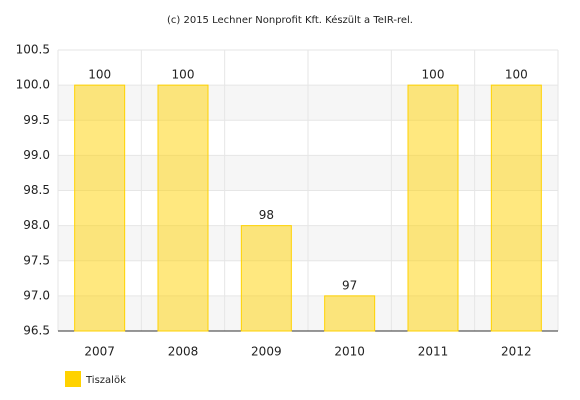 The height and width of the screenshot is (400, 580). I want to click on y-tick-label: 98.5, so click(36, 190).